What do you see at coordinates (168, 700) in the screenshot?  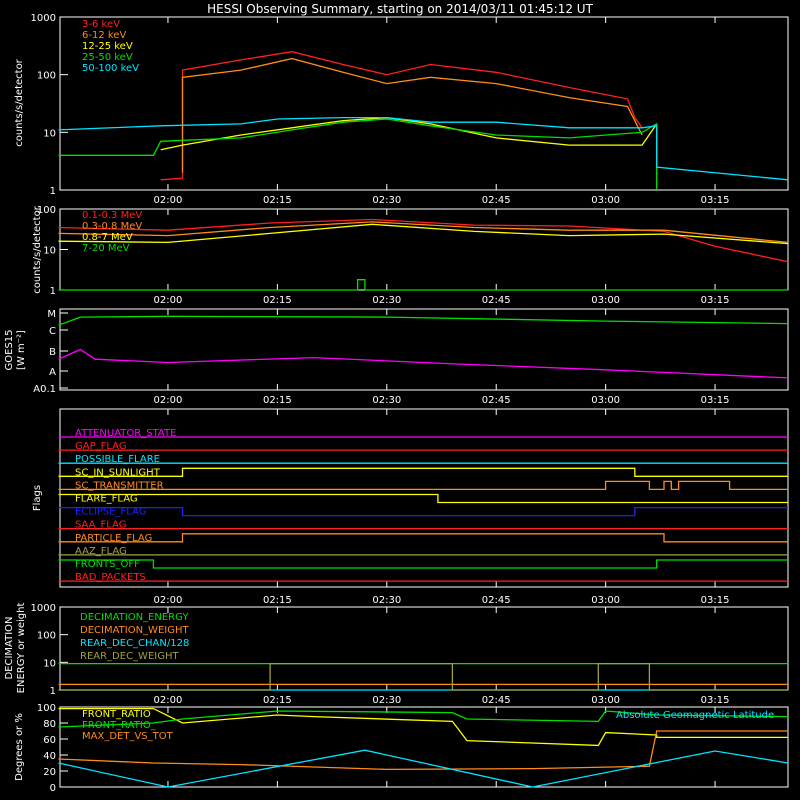 I see `decimation-x-tick-label: 02:00` at bounding box center [168, 700].